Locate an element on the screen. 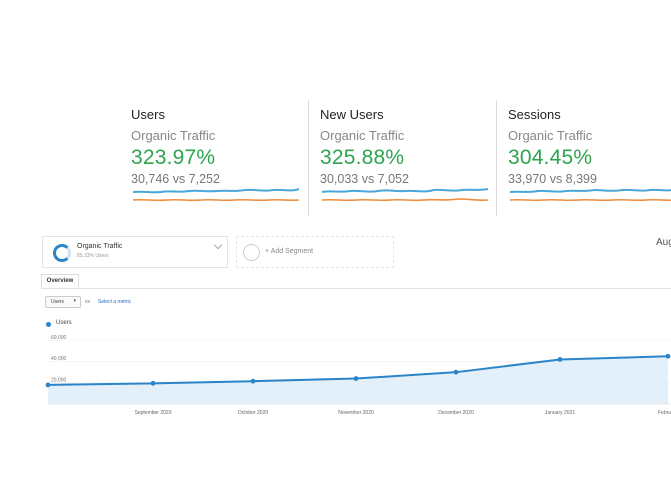  tab-divider is located at coordinates (356, 288).